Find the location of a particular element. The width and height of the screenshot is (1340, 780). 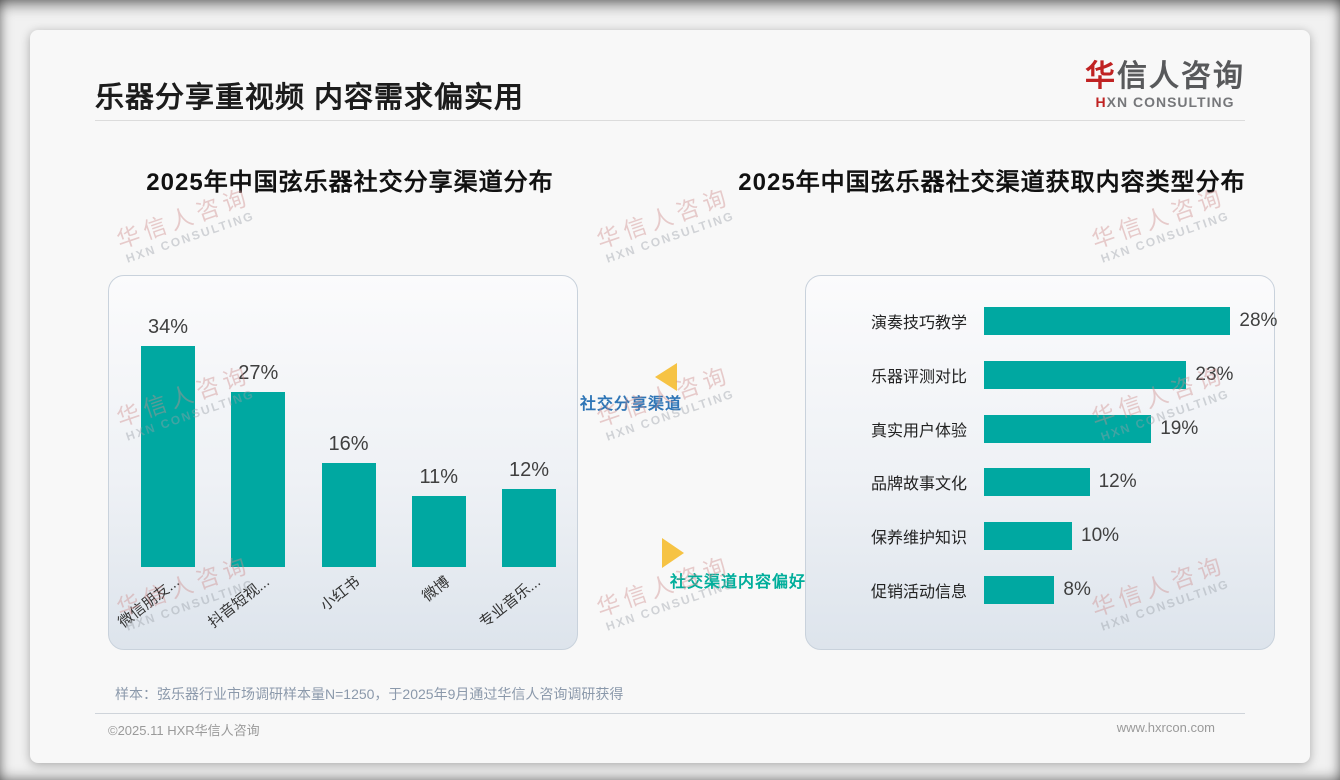

hbar-row: 乐器评测对比 23% is located at coordinates (1050, 375).